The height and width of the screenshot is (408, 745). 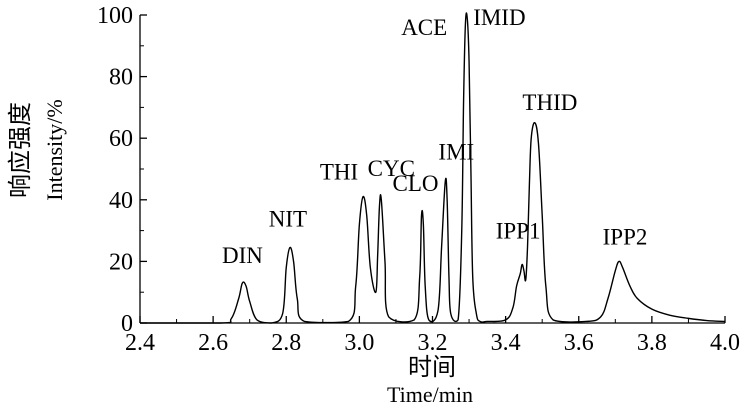 I want to click on peak-label-cyc: CYC, so click(x=391, y=168).